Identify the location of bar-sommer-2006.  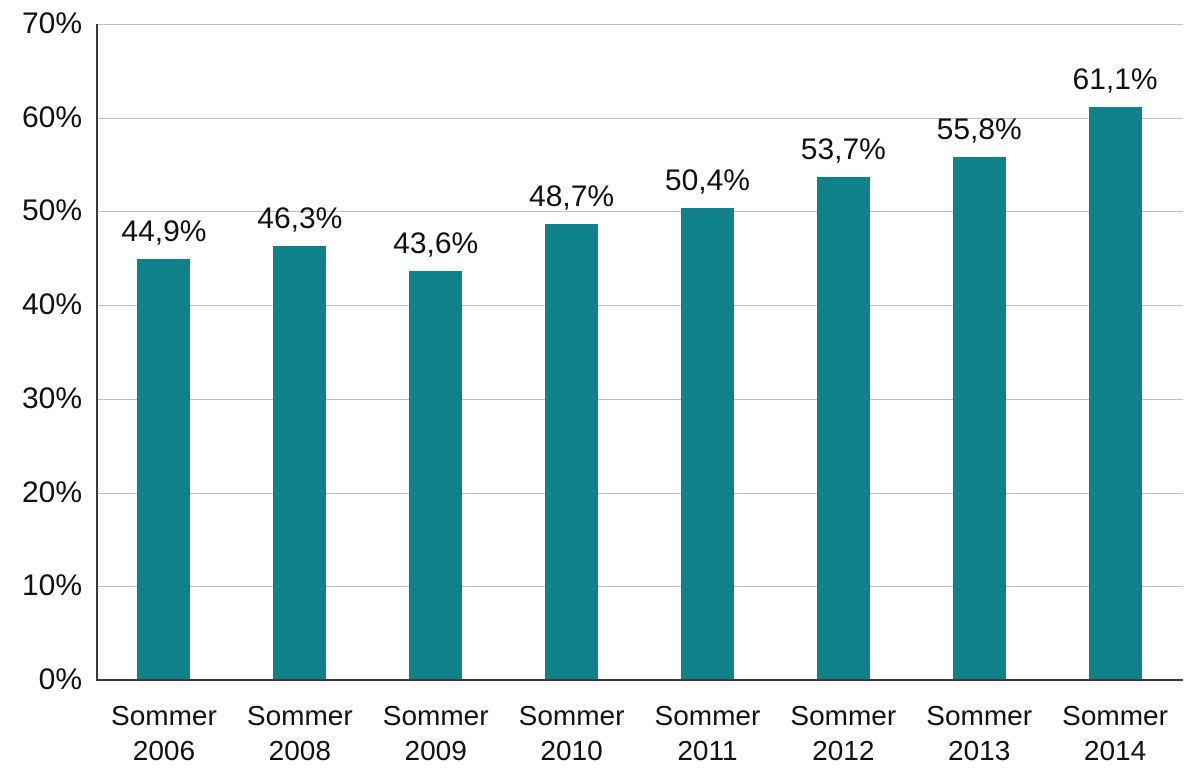
(164, 469).